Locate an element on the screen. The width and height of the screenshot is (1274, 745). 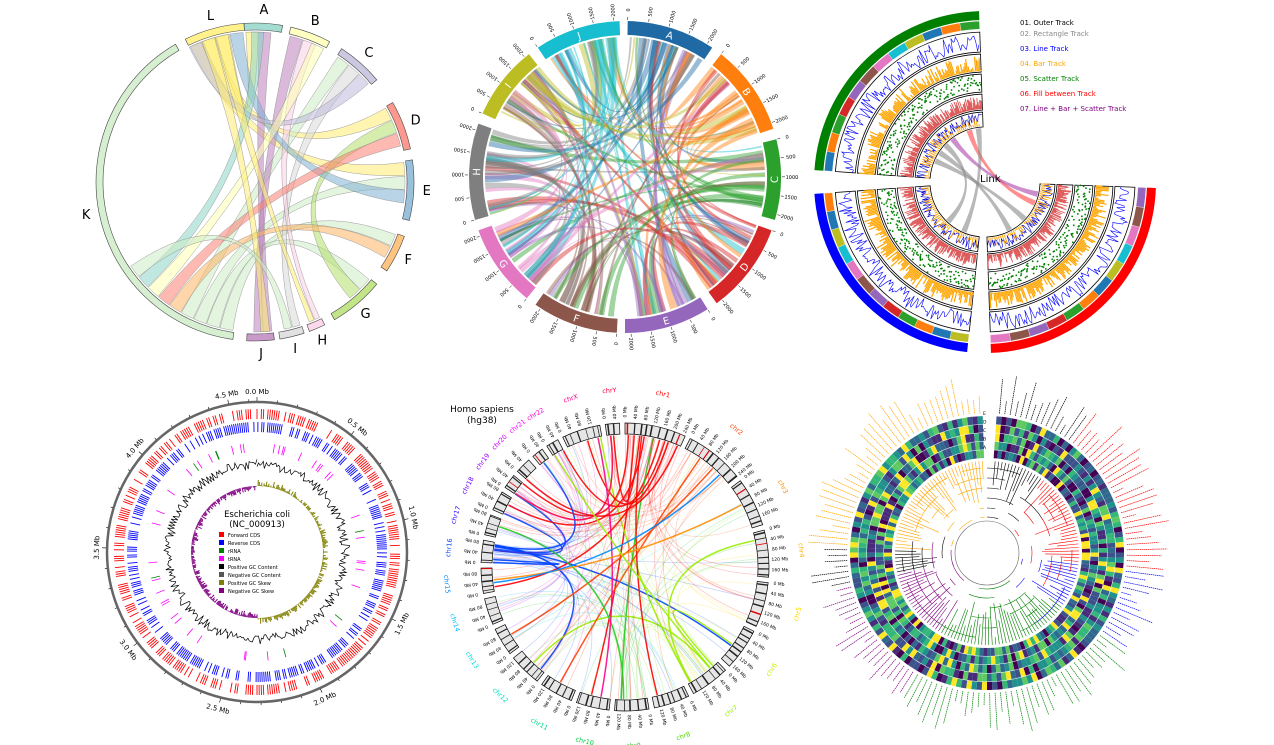
outer-track is located at coordinates (1073, 270).